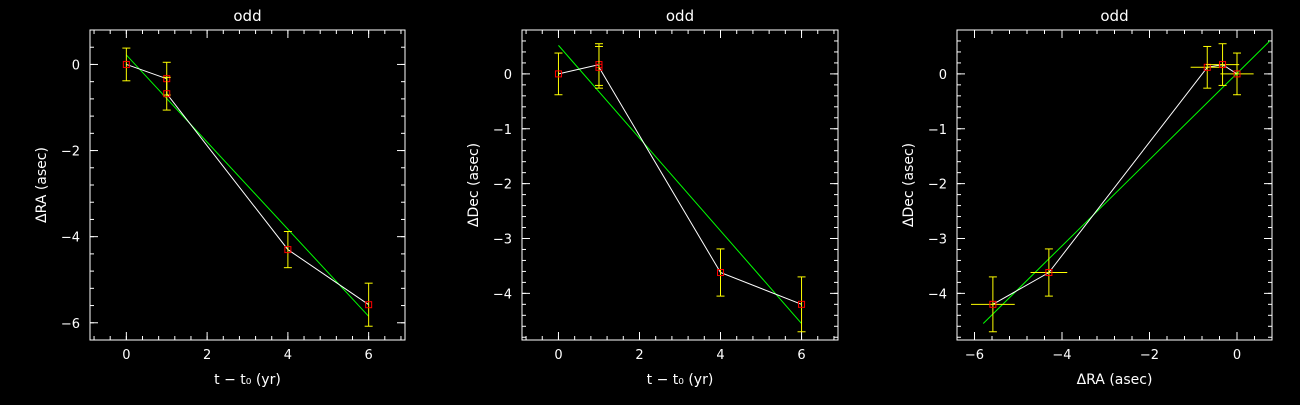 The image size is (1300, 405). What do you see at coordinates (42, 185) in the screenshot?
I see `y-axis-label: ΔRA (asec)` at bounding box center [42, 185].